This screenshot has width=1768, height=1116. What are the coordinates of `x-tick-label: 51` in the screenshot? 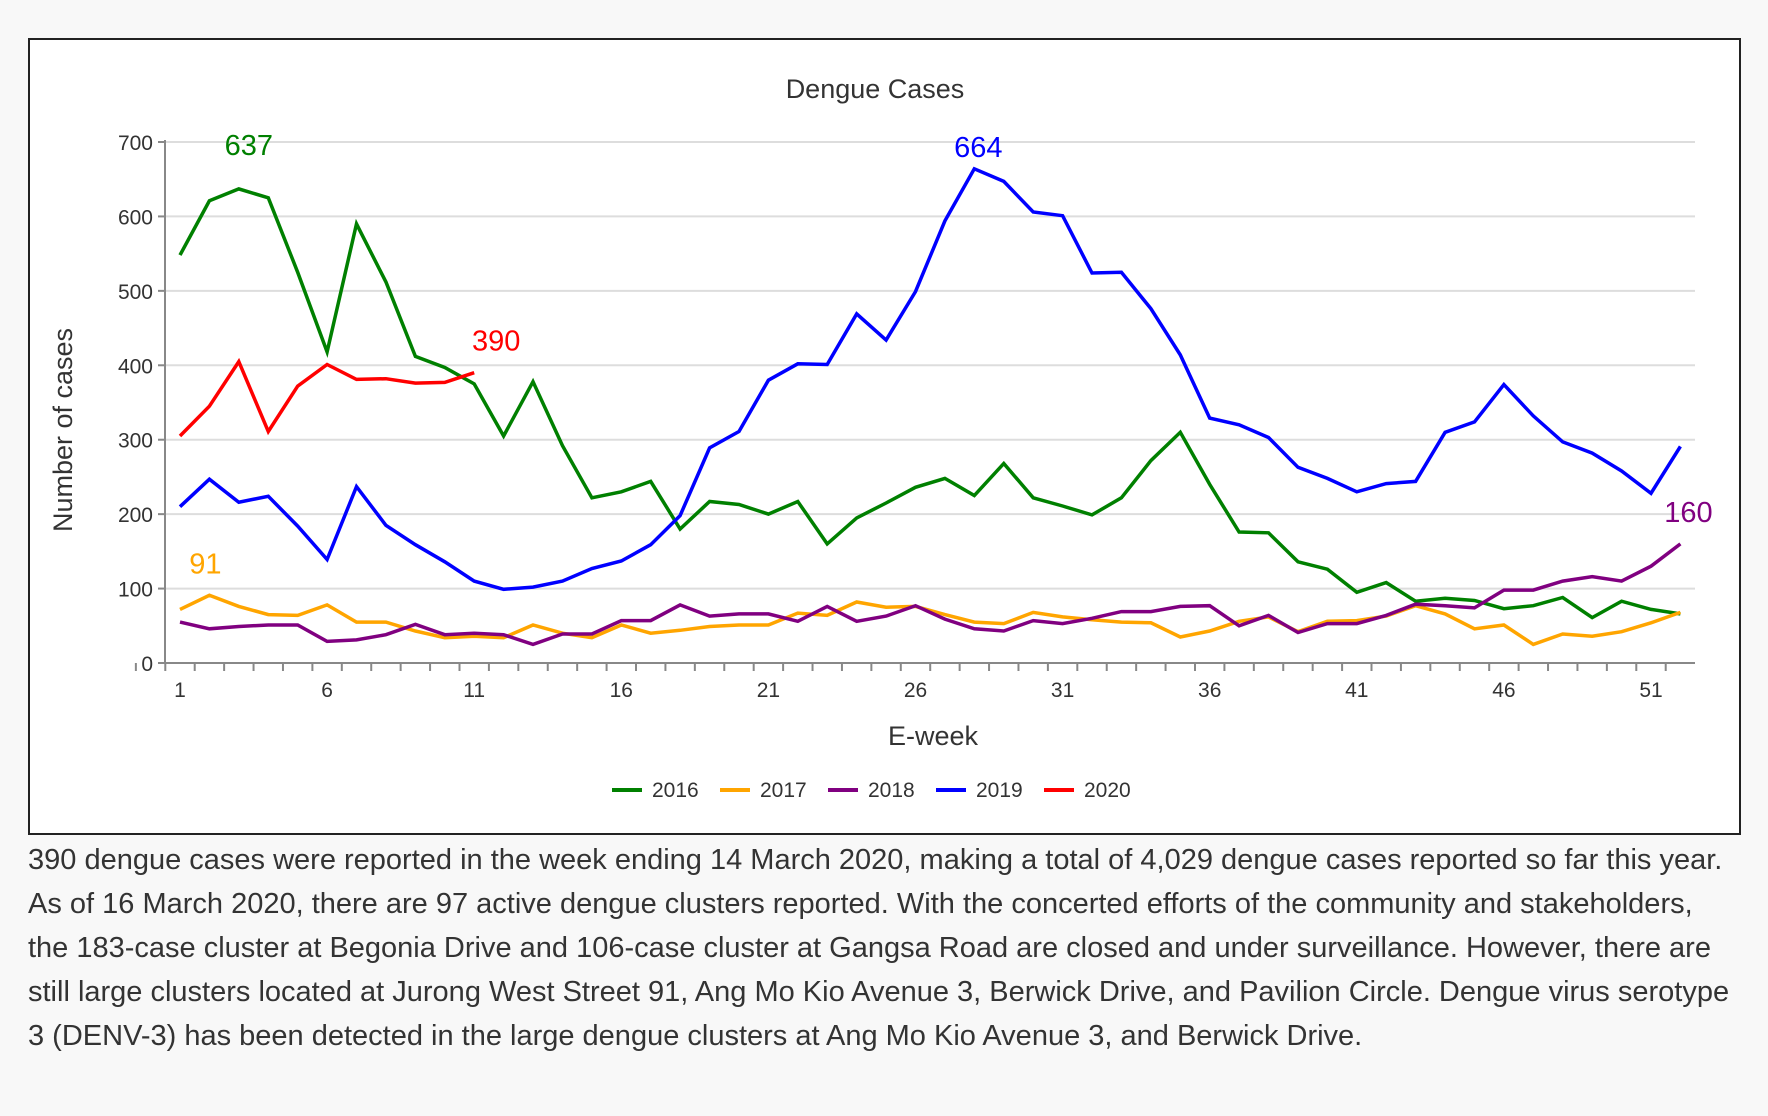 It's located at (1650, 690).